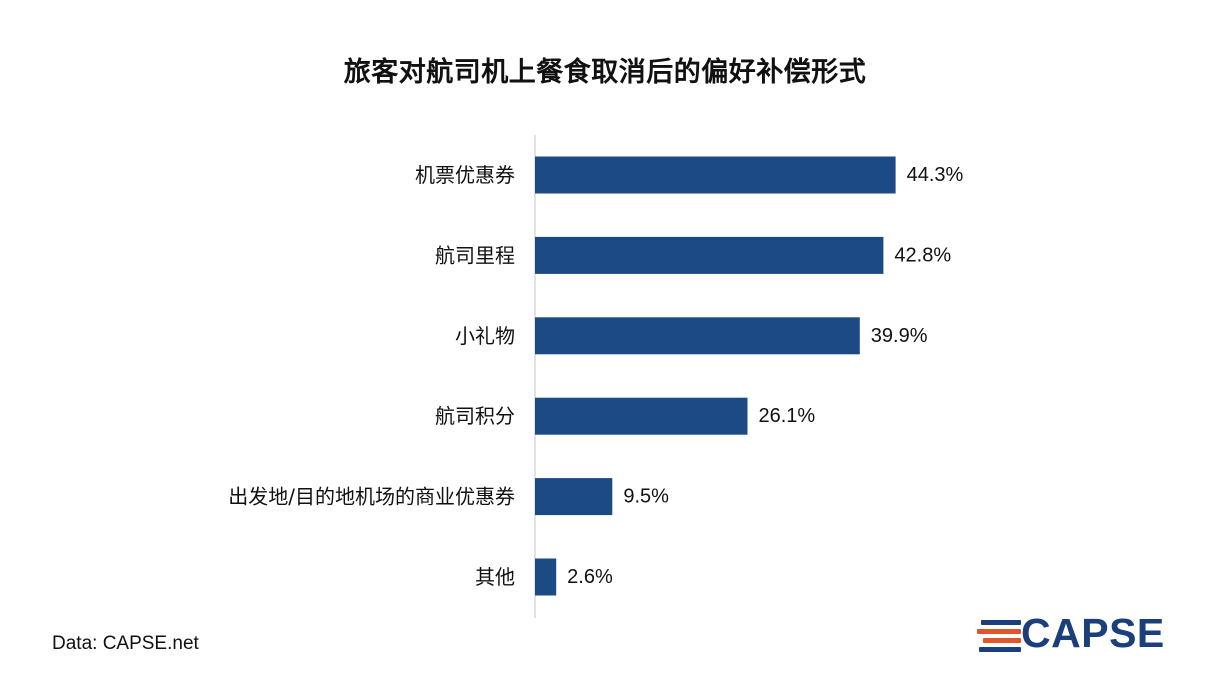 This screenshot has height=678, width=1210. Describe the element at coordinates (935, 175) in the screenshot. I see `value-label: 44.3%` at that location.